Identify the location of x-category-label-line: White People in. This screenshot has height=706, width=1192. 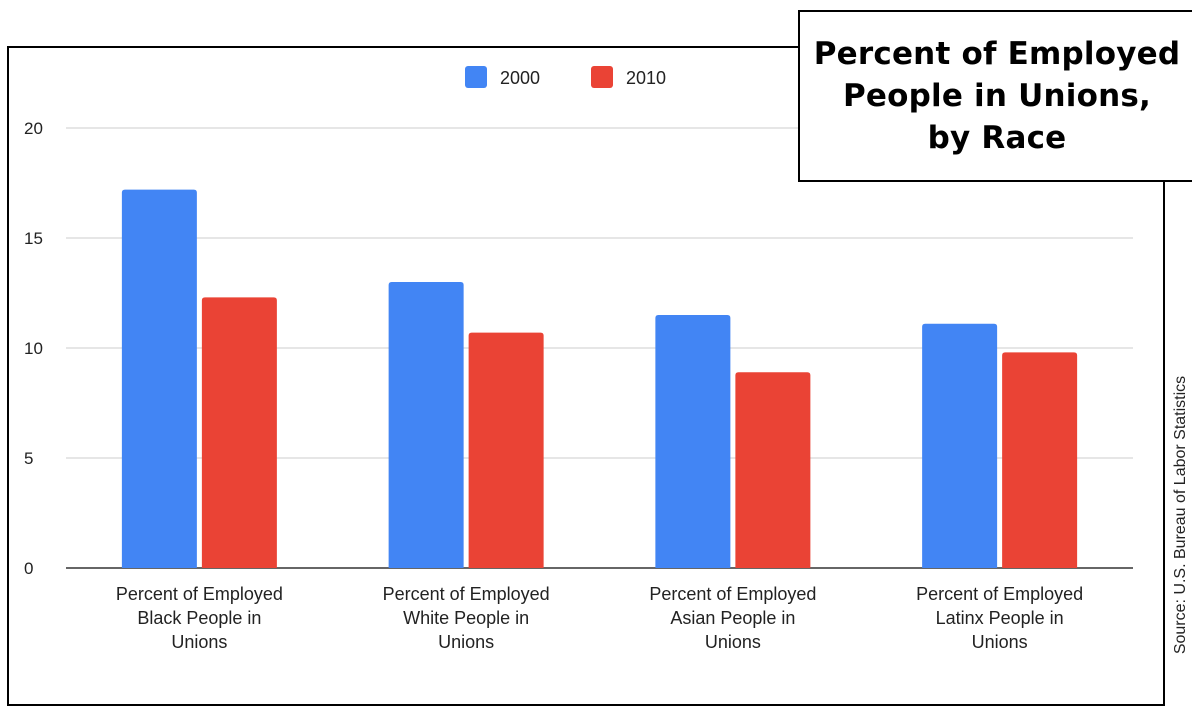
(466, 618).